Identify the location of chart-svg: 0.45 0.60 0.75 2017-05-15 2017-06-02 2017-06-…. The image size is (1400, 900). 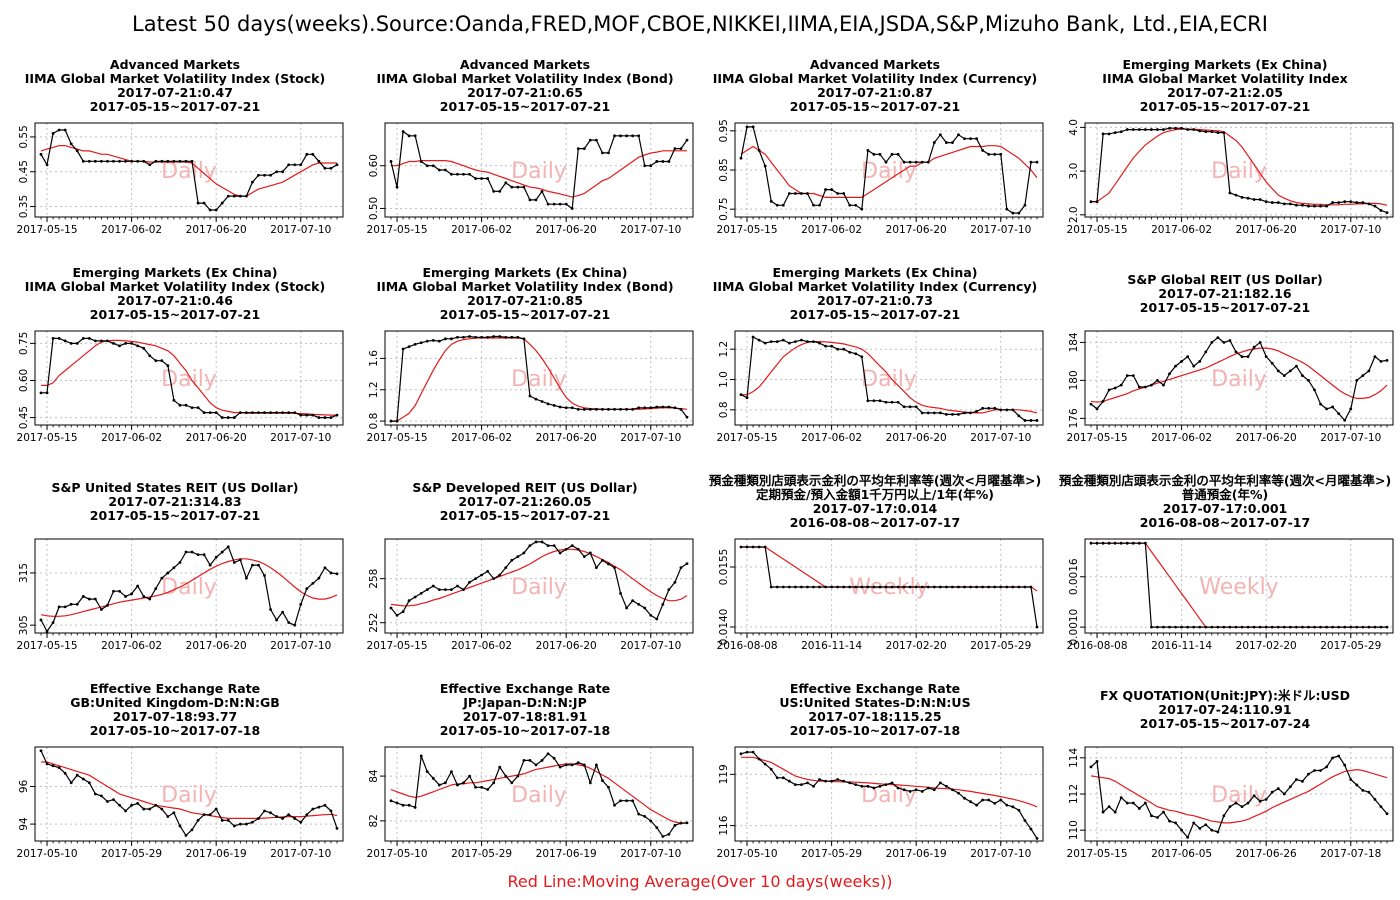
(180, 387).